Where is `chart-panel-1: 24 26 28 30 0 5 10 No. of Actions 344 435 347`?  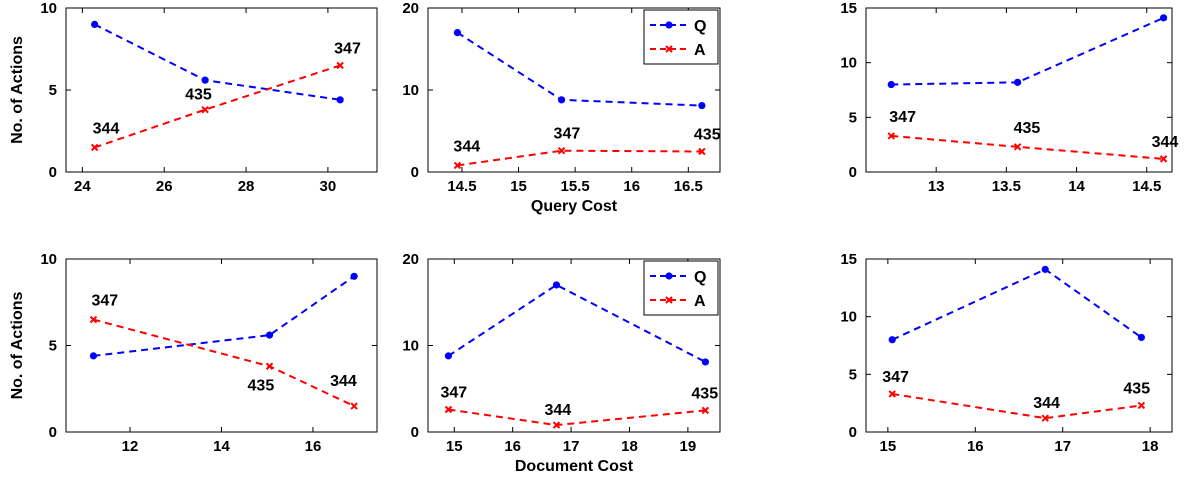
chart-panel-1: 24 26 28 30 0 5 10 No. of Actions 344 435 347 is located at coordinates (193, 97).